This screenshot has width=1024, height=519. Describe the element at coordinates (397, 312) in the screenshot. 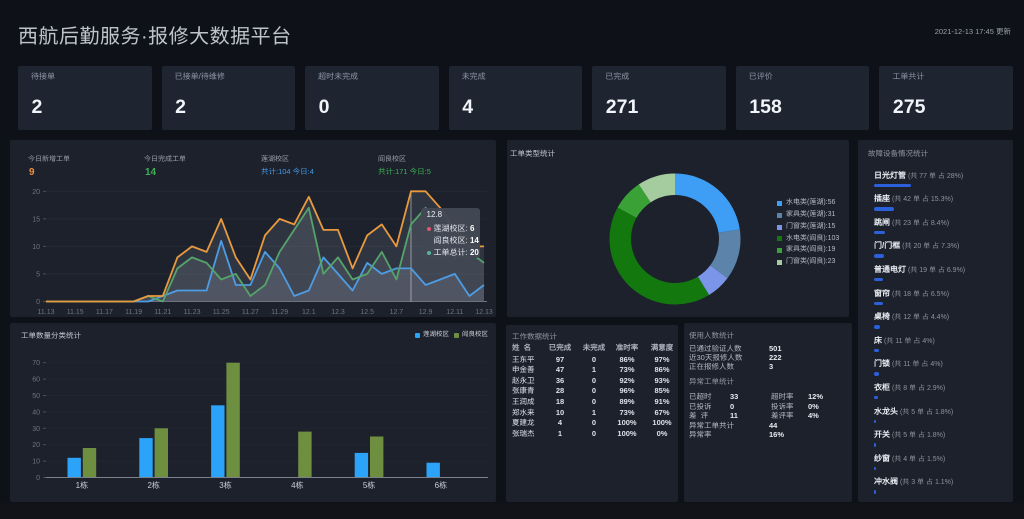

I see `svg-text: 12.7` at that location.